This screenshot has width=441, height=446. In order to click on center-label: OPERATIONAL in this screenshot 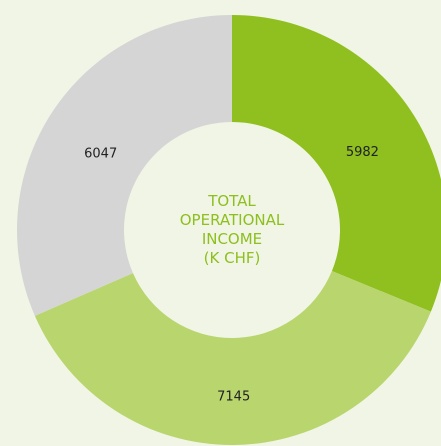, I will do `click(232, 220)`.